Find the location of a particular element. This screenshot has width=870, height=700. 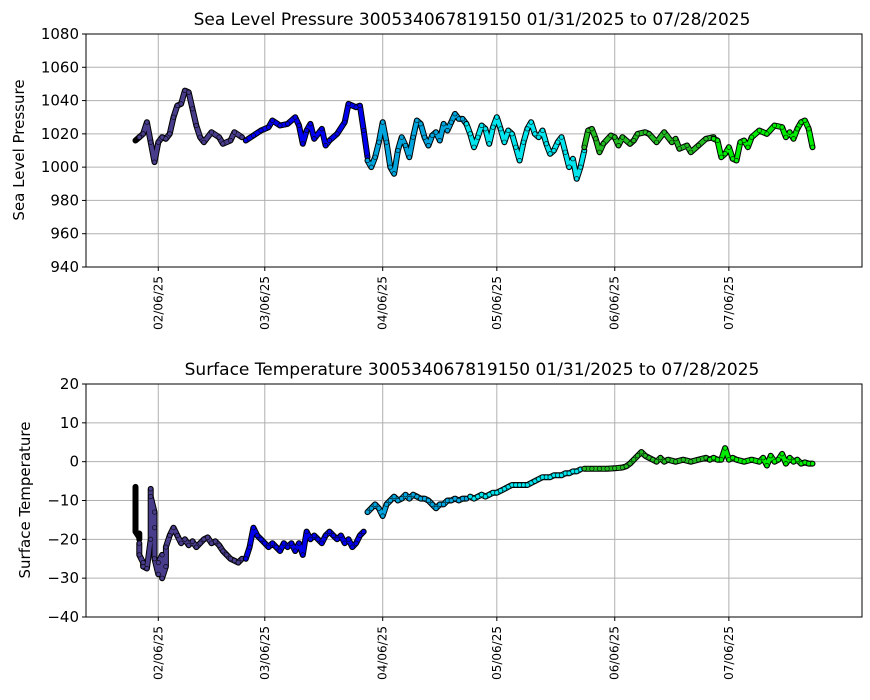

y-tick-label: 940 is located at coordinates (64, 267).